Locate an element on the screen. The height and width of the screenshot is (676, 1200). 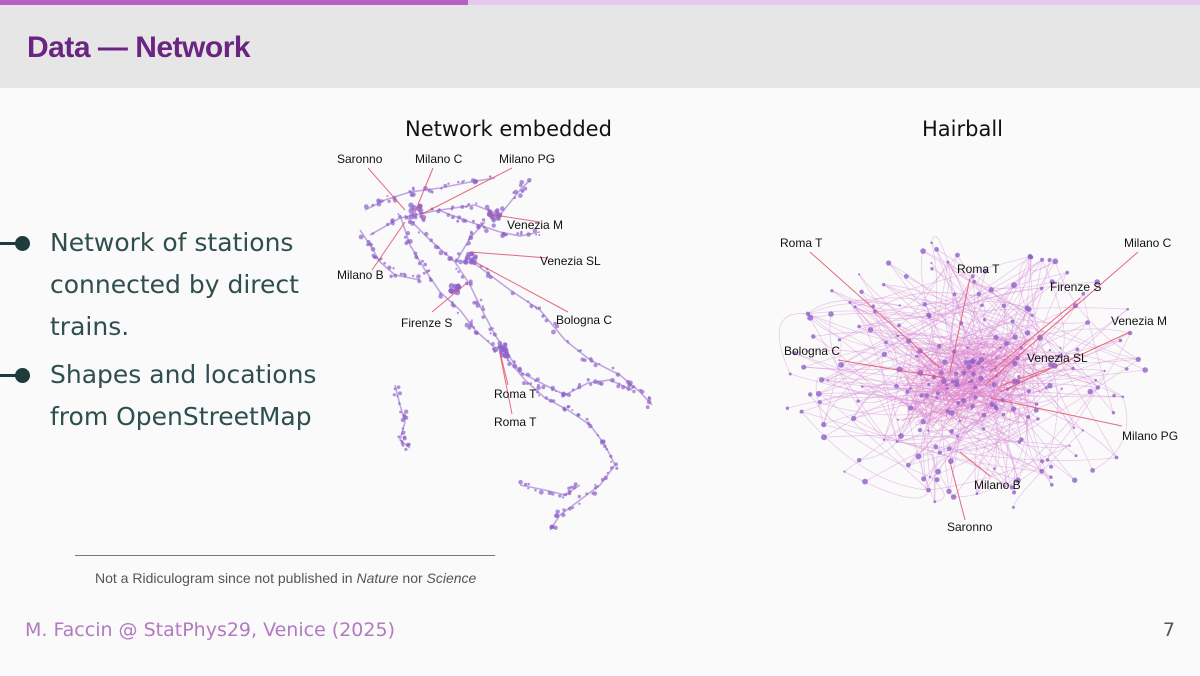
embedded-label-milano-c: Milano C is located at coordinates (439, 159).